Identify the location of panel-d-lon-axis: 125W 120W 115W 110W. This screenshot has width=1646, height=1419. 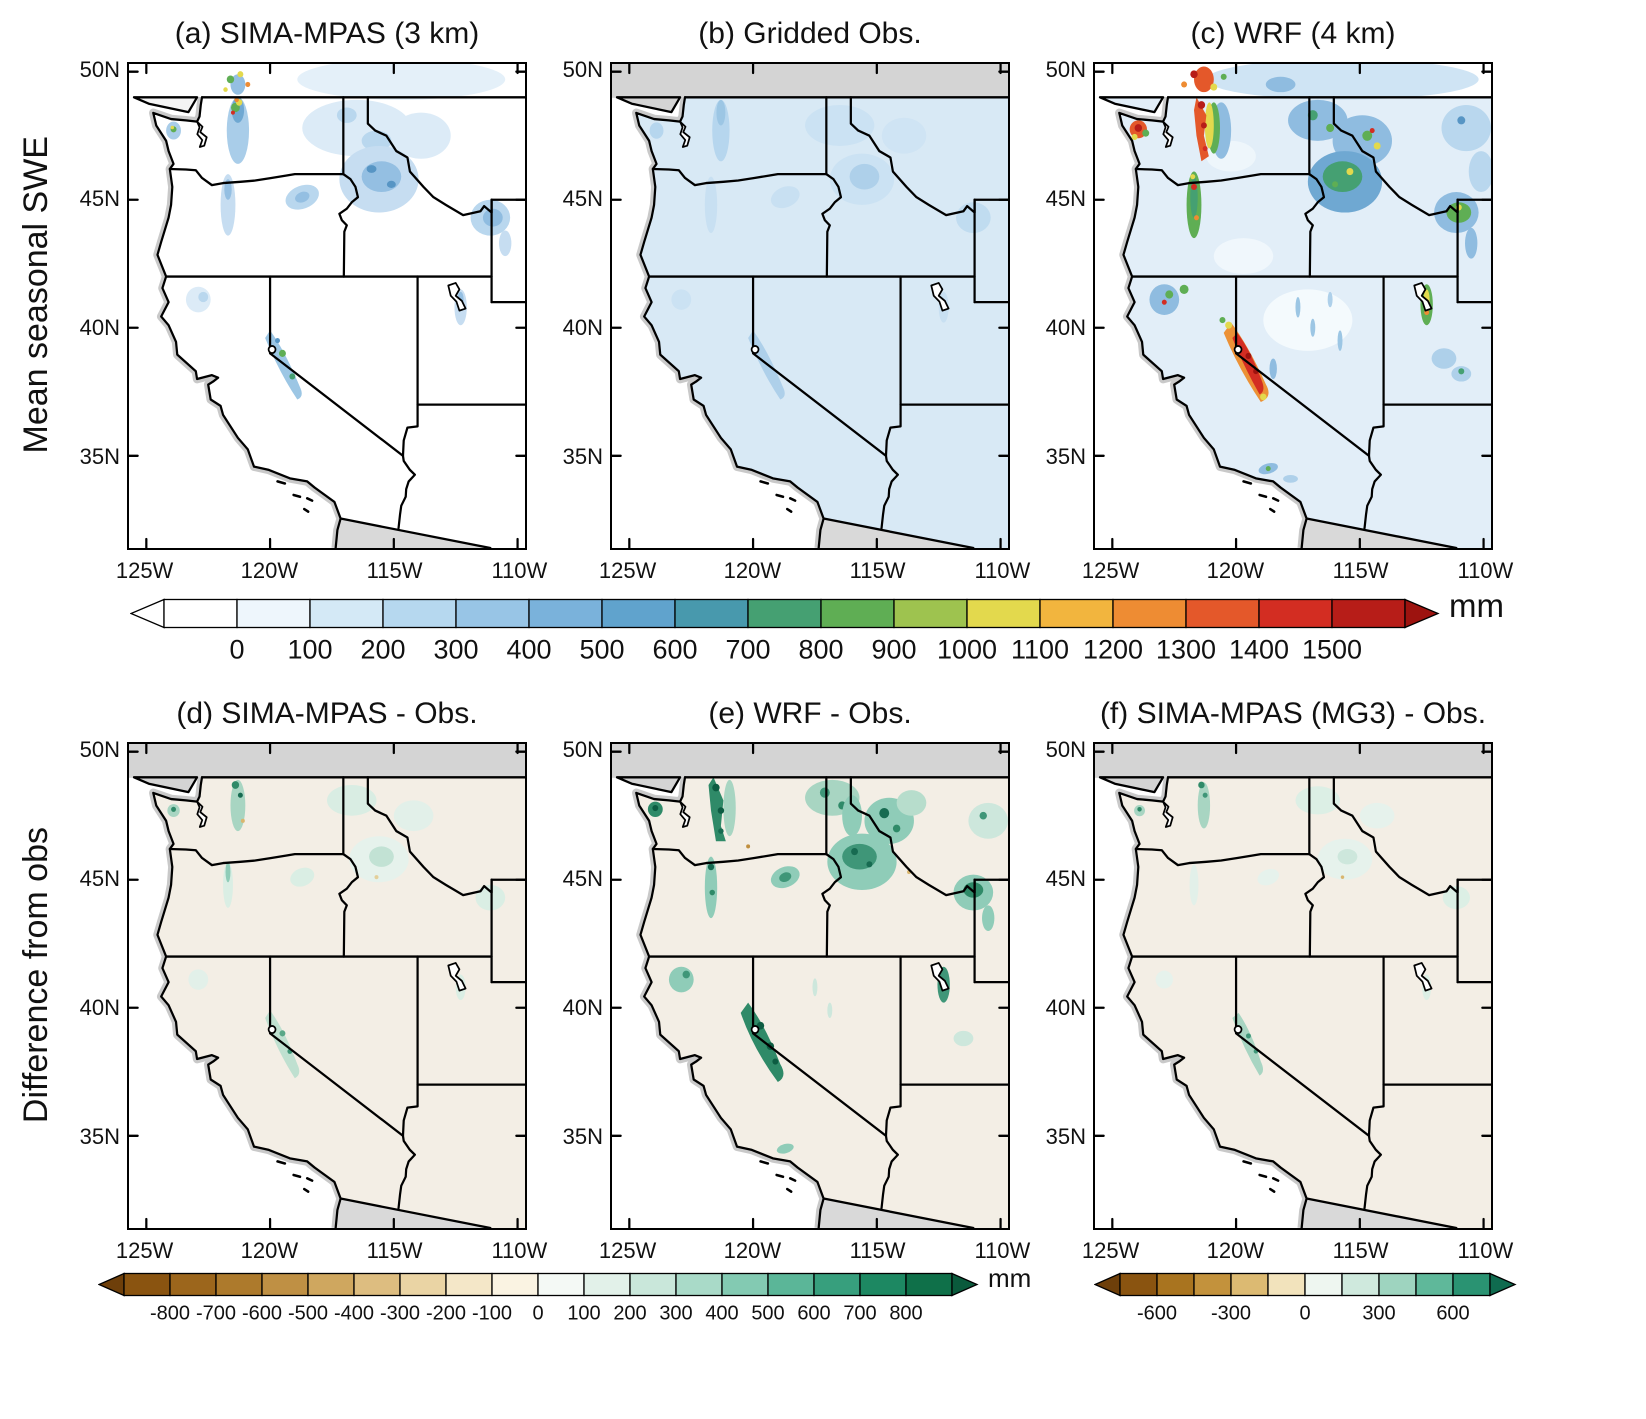
(331, 1247).